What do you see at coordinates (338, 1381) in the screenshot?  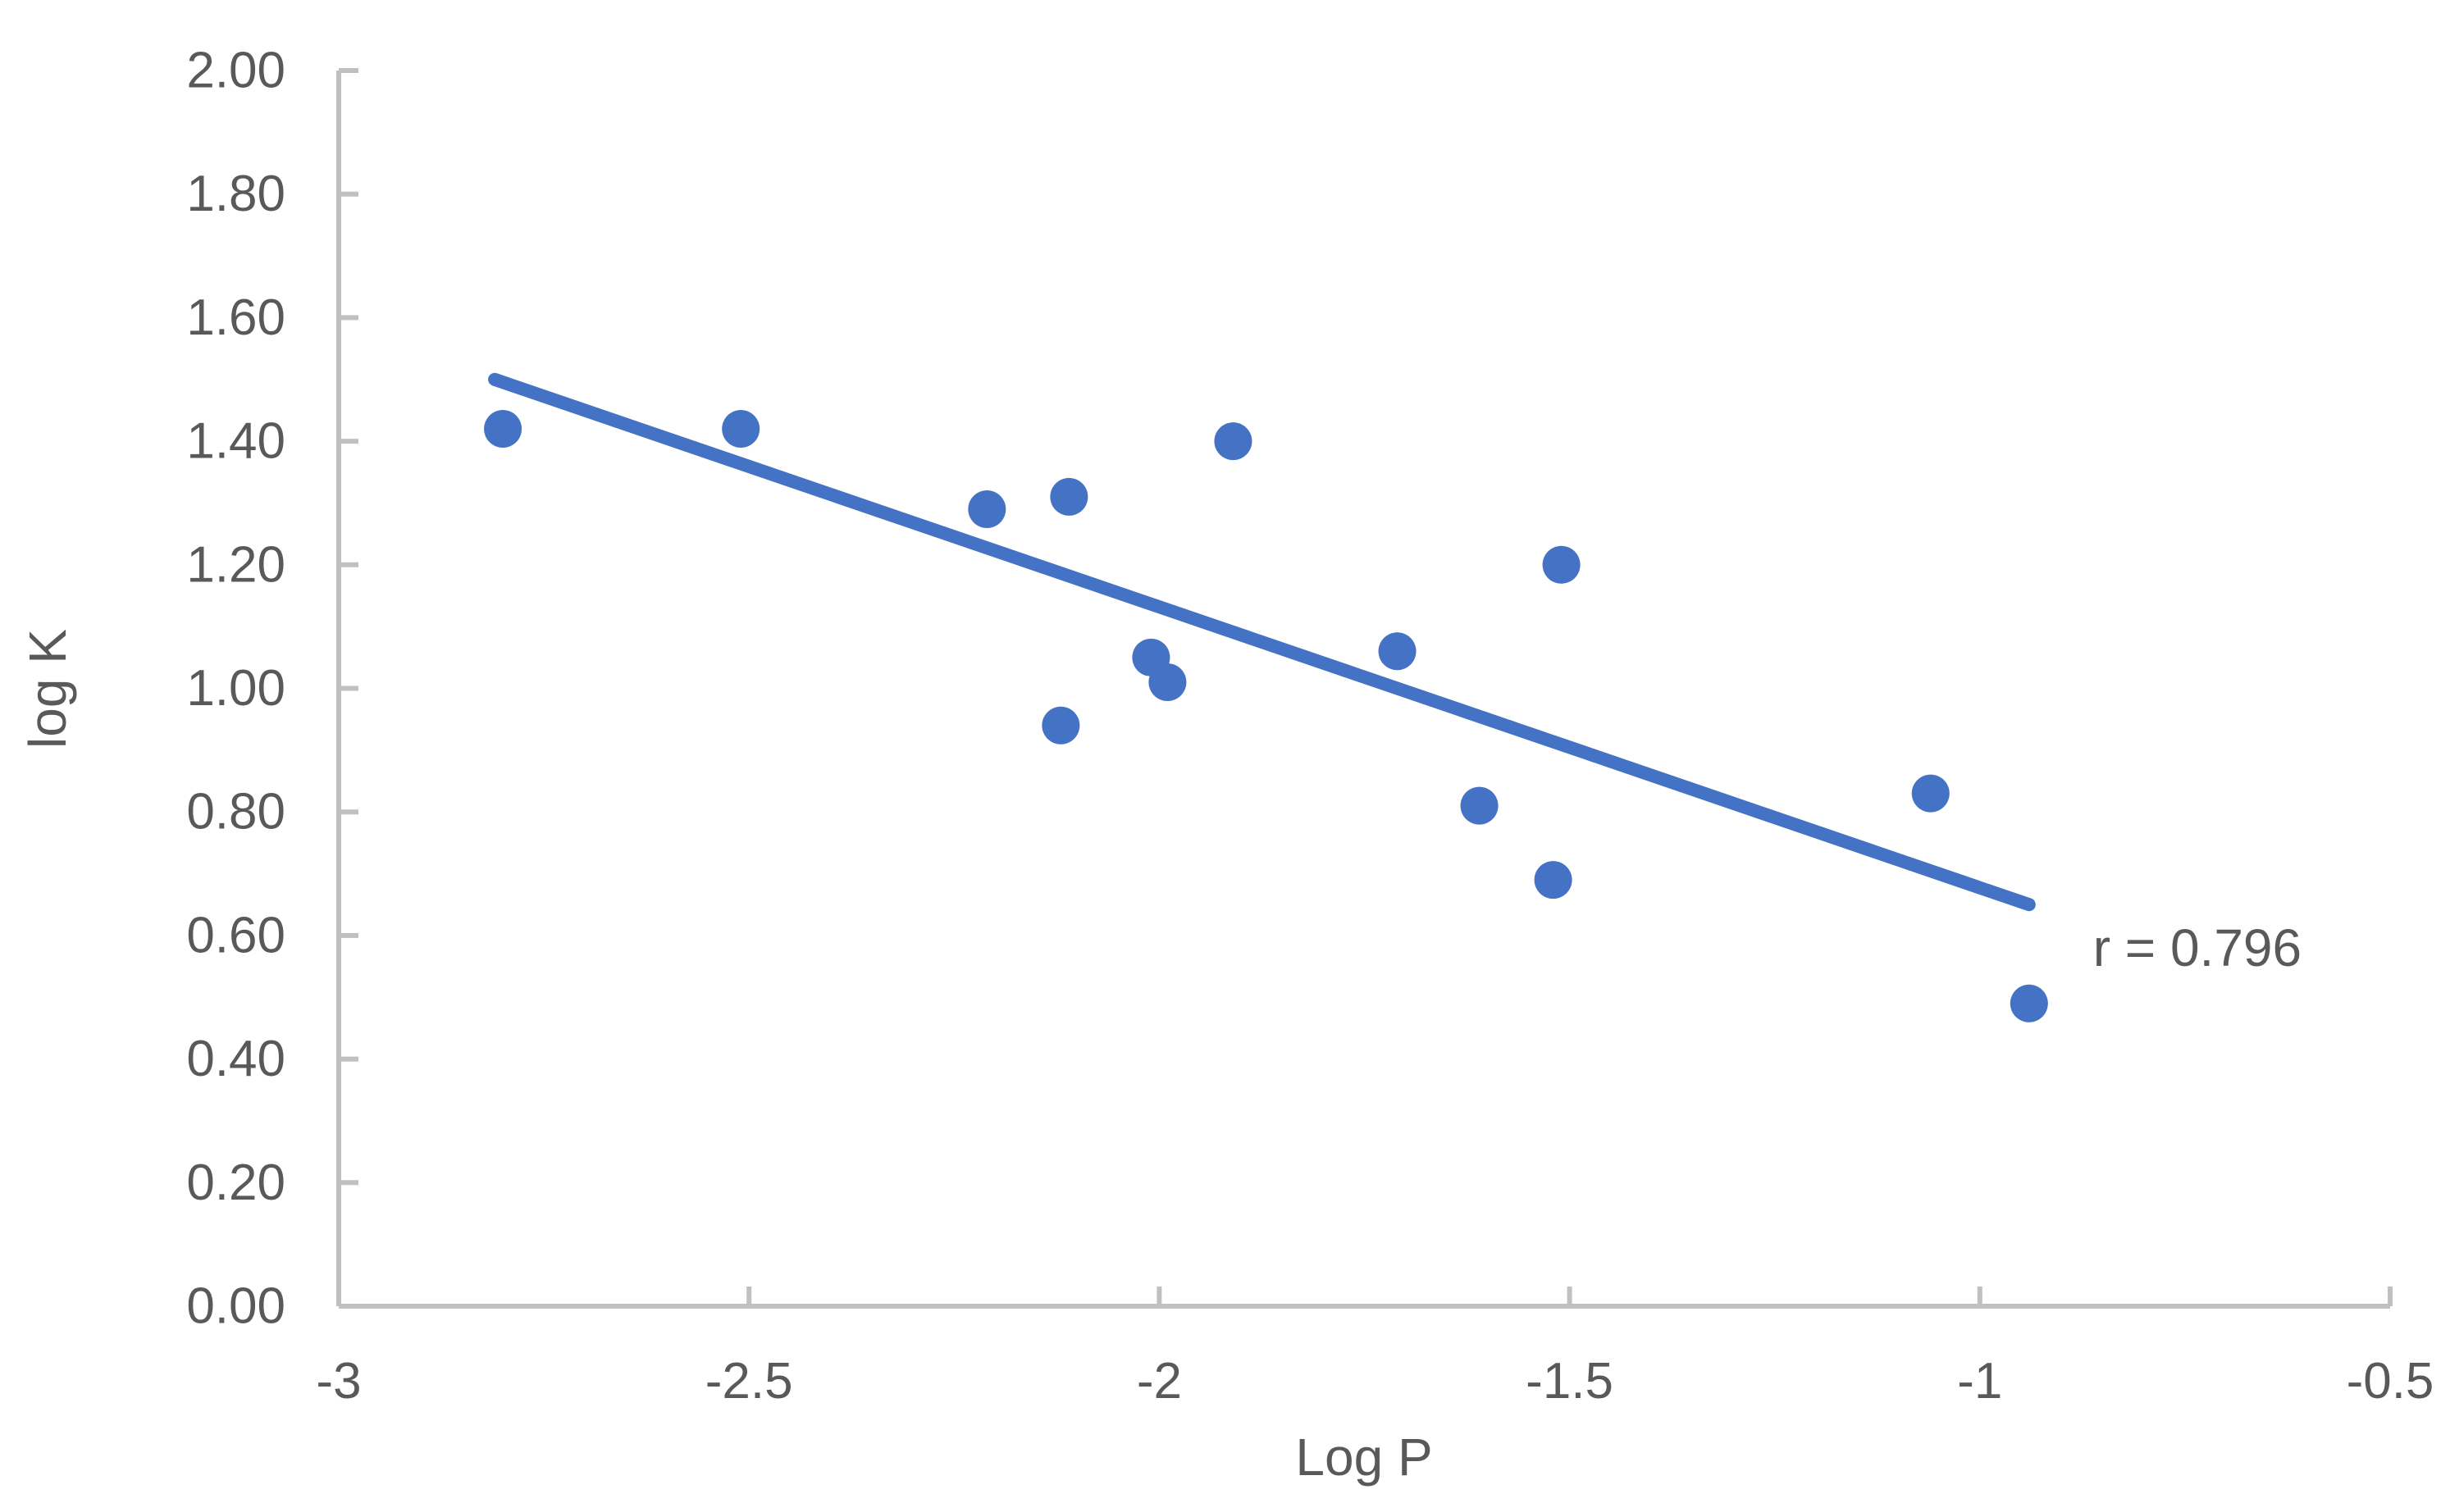 I see `x-tick-label: -3` at bounding box center [338, 1381].